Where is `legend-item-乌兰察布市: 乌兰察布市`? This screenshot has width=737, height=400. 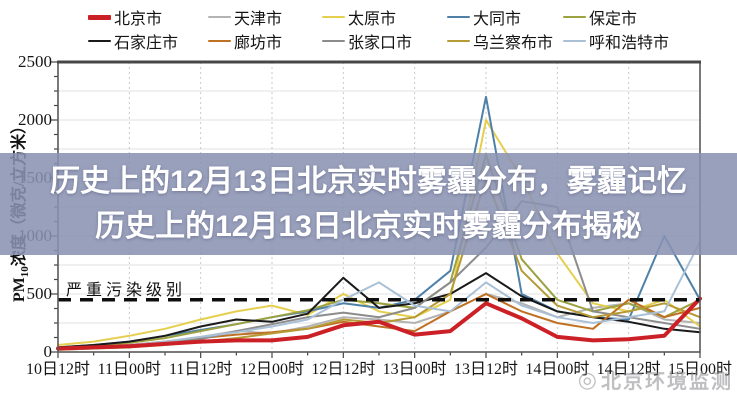 legend-item-乌兰察布市: 乌兰察布市 is located at coordinates (500, 41).